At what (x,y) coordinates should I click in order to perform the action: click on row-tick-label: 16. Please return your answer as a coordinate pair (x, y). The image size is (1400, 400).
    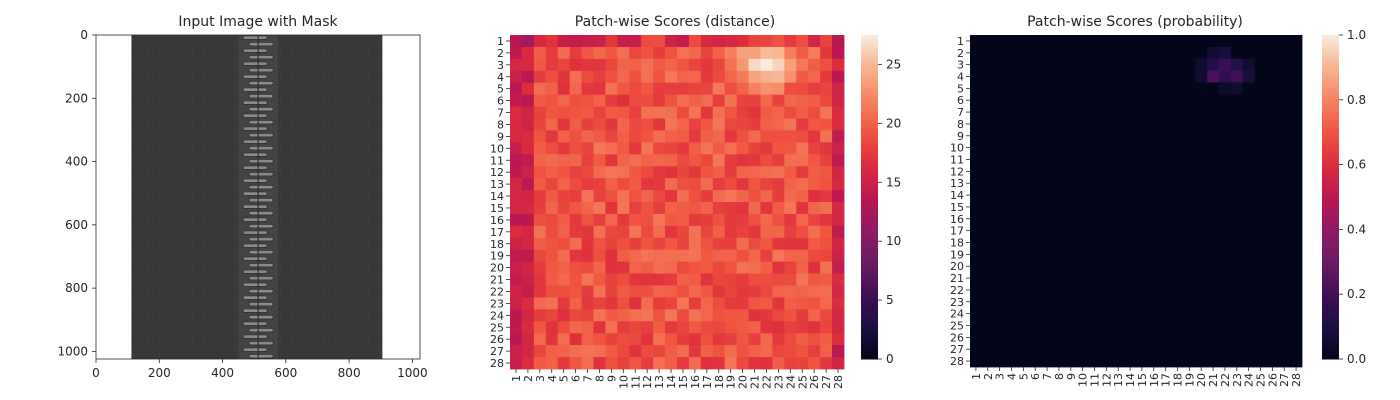
    Looking at the image, I should click on (957, 219).